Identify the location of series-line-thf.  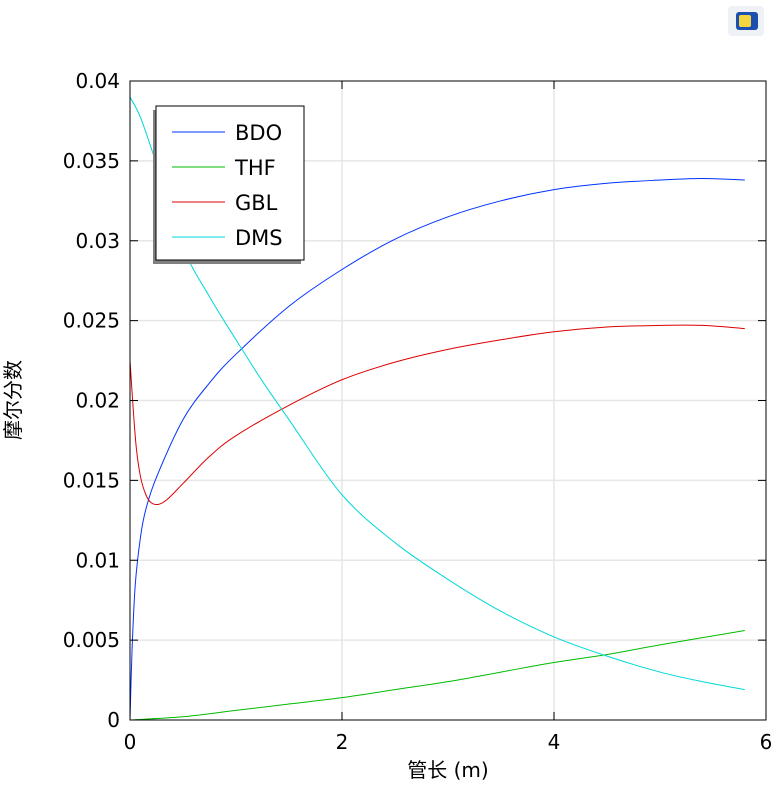
(437, 675).